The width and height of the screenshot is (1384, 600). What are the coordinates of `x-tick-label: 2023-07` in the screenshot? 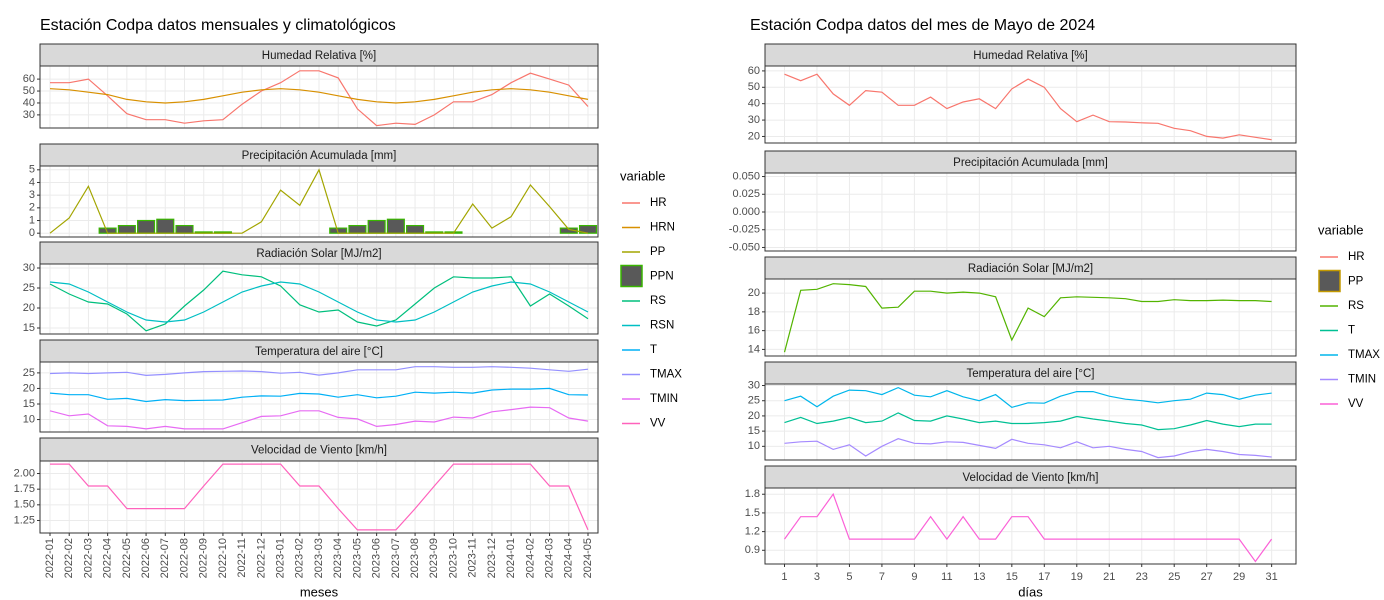 It's located at (396, 558).